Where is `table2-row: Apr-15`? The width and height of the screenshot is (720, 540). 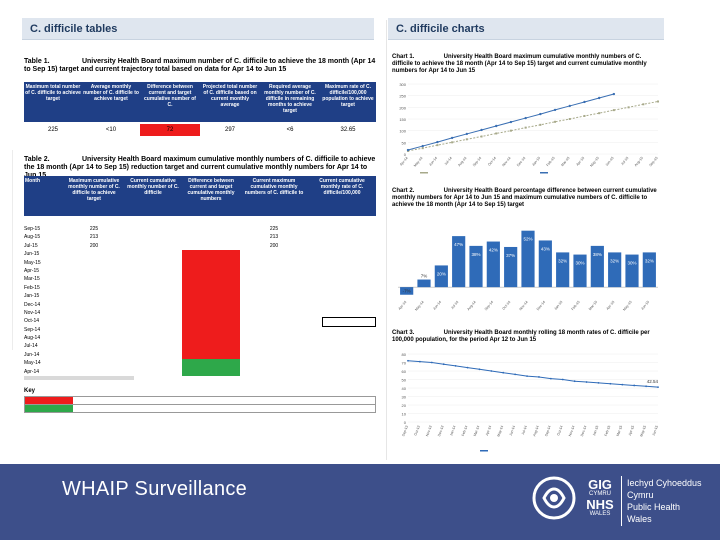
table2-row: Apr-15 is located at coordinates (200, 271).